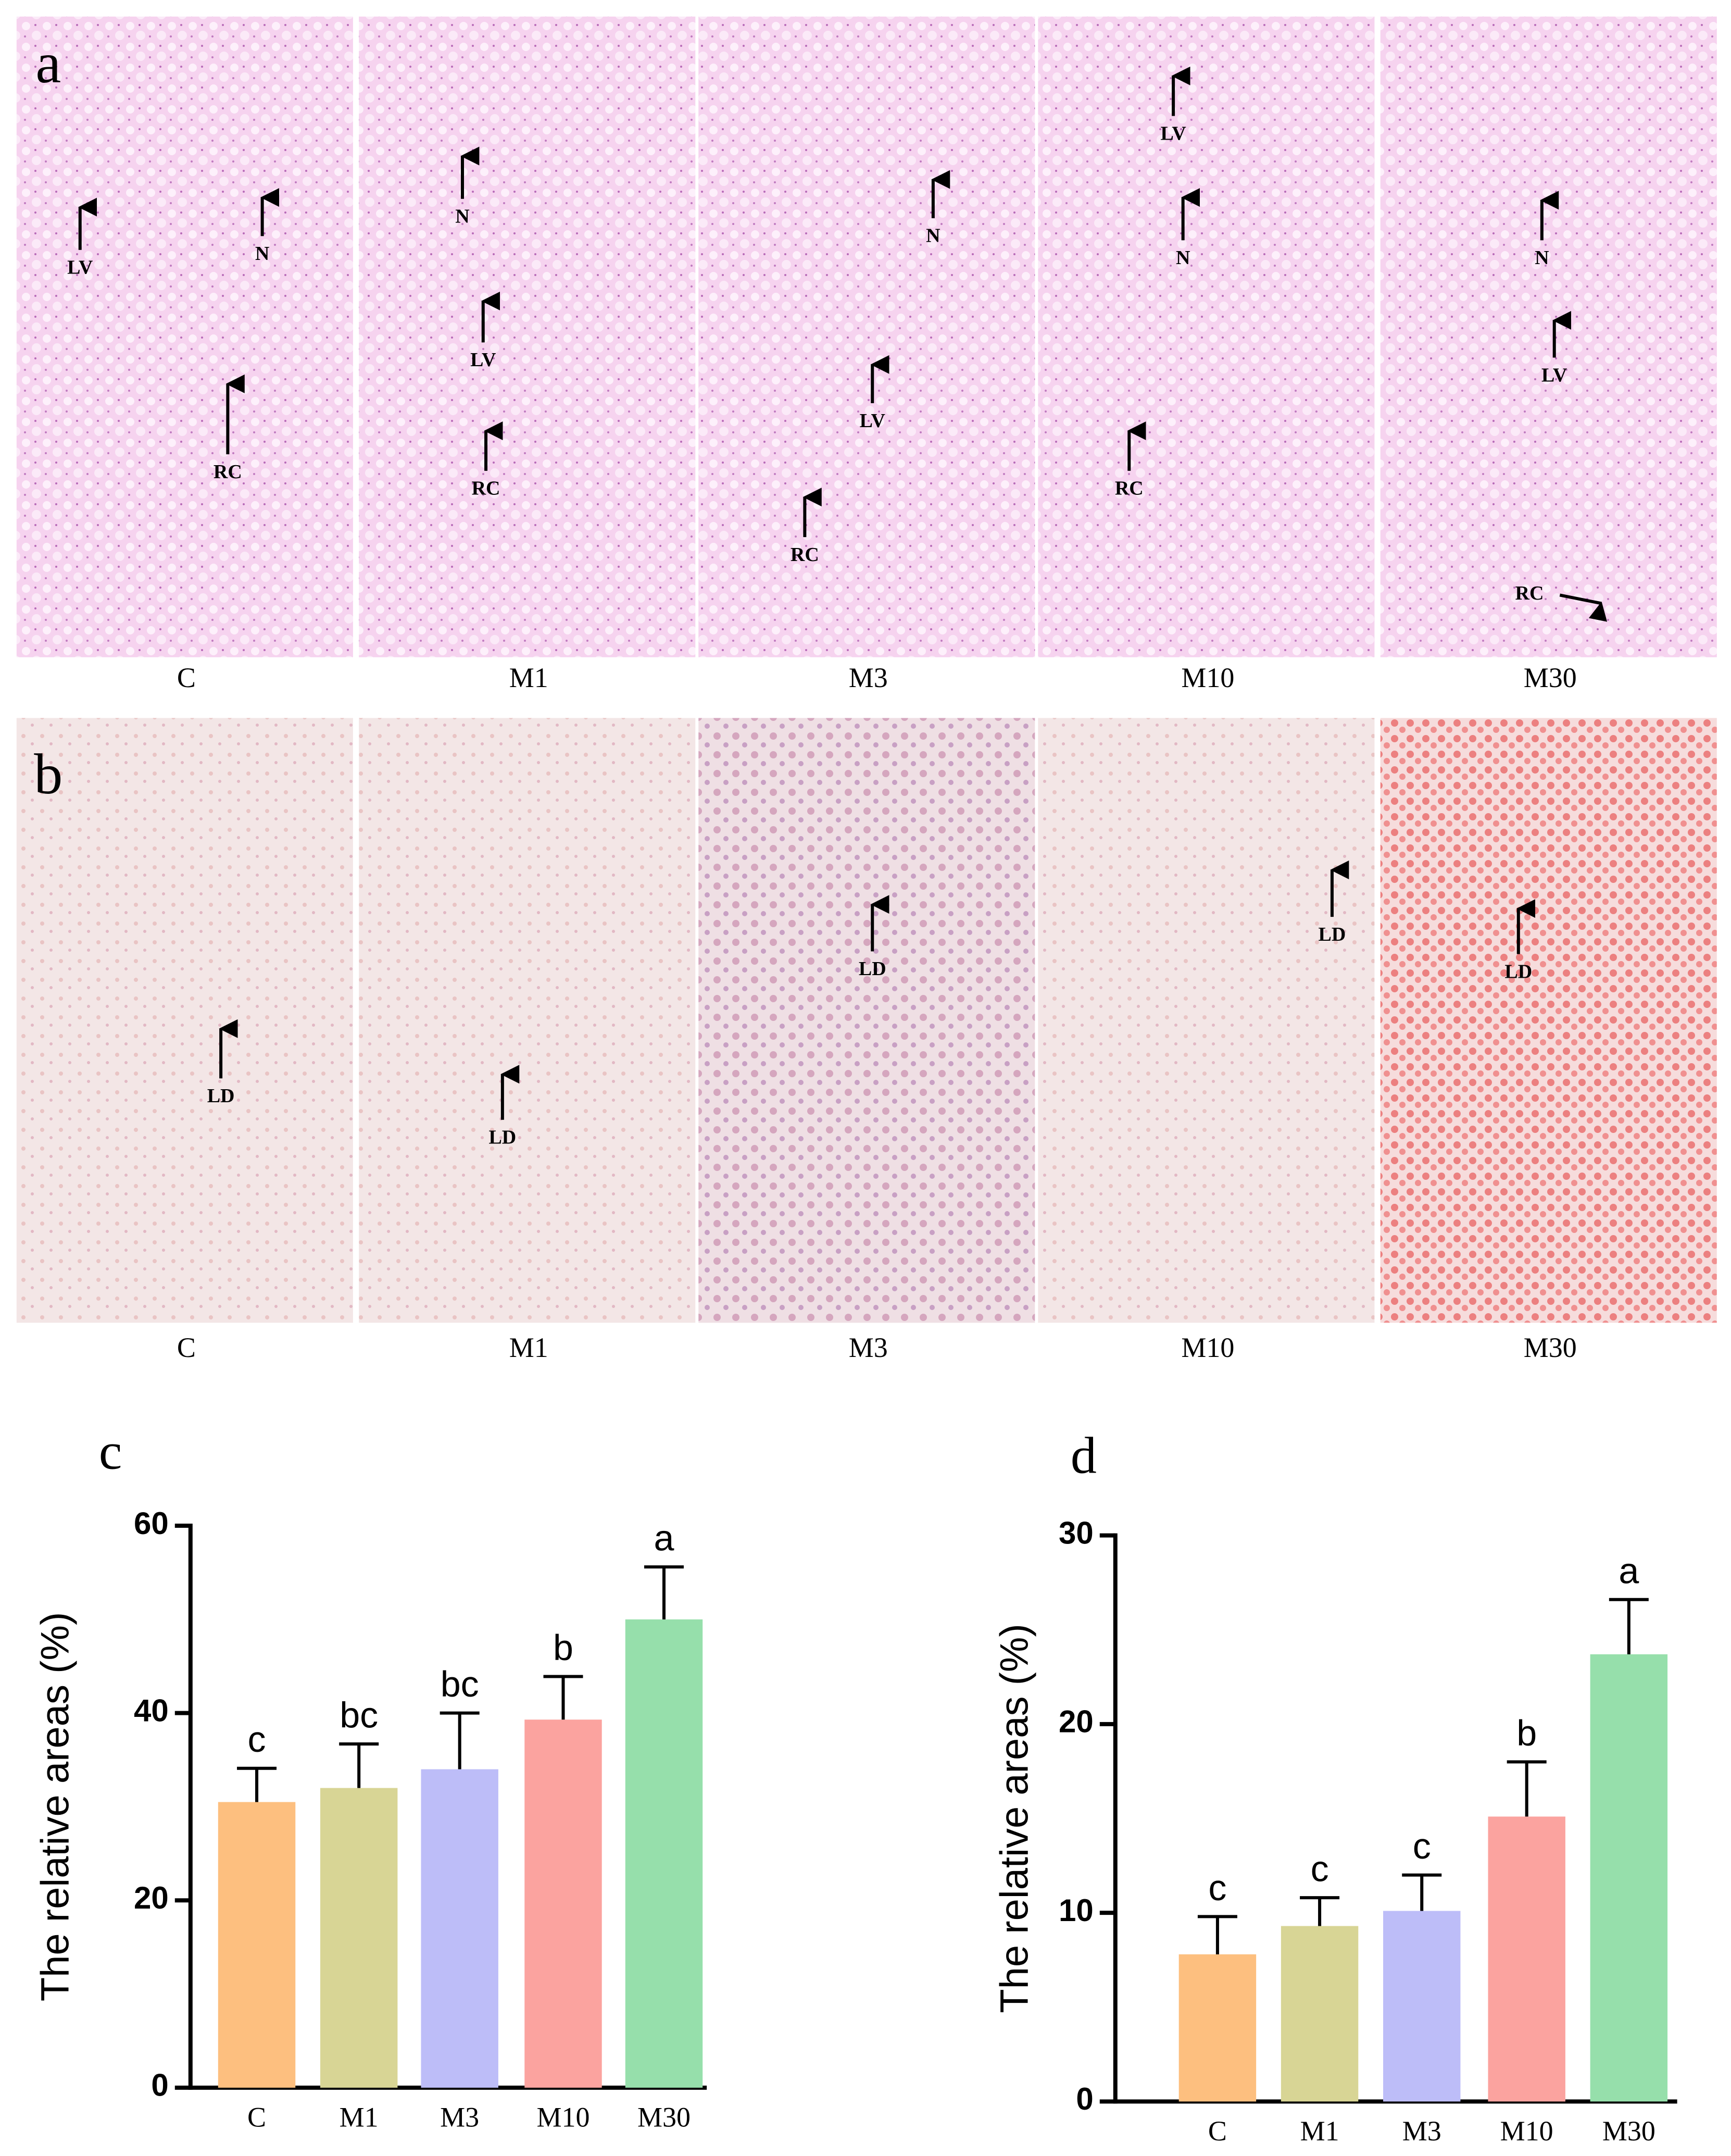  I want to click on y-tick-label: 10, so click(1076, 1910).